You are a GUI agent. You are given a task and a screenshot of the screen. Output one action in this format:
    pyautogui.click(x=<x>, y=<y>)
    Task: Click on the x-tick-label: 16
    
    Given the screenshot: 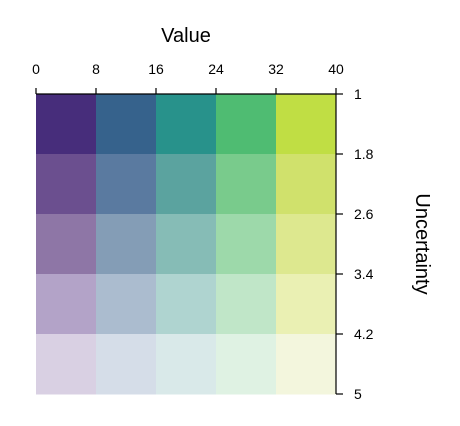 What is the action you would take?
    pyautogui.click(x=156, y=69)
    